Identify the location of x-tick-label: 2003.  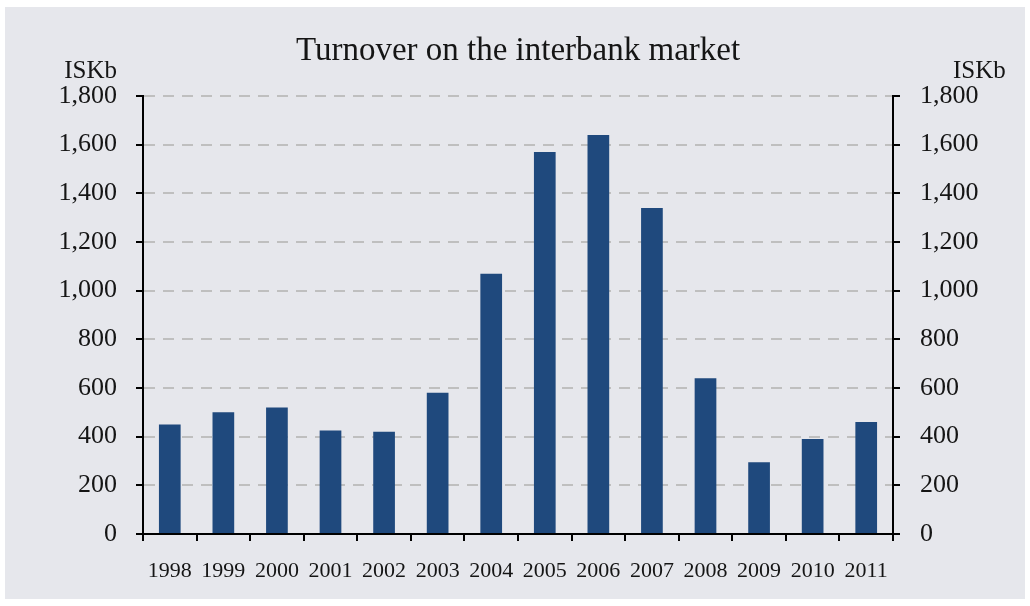
(437, 569).